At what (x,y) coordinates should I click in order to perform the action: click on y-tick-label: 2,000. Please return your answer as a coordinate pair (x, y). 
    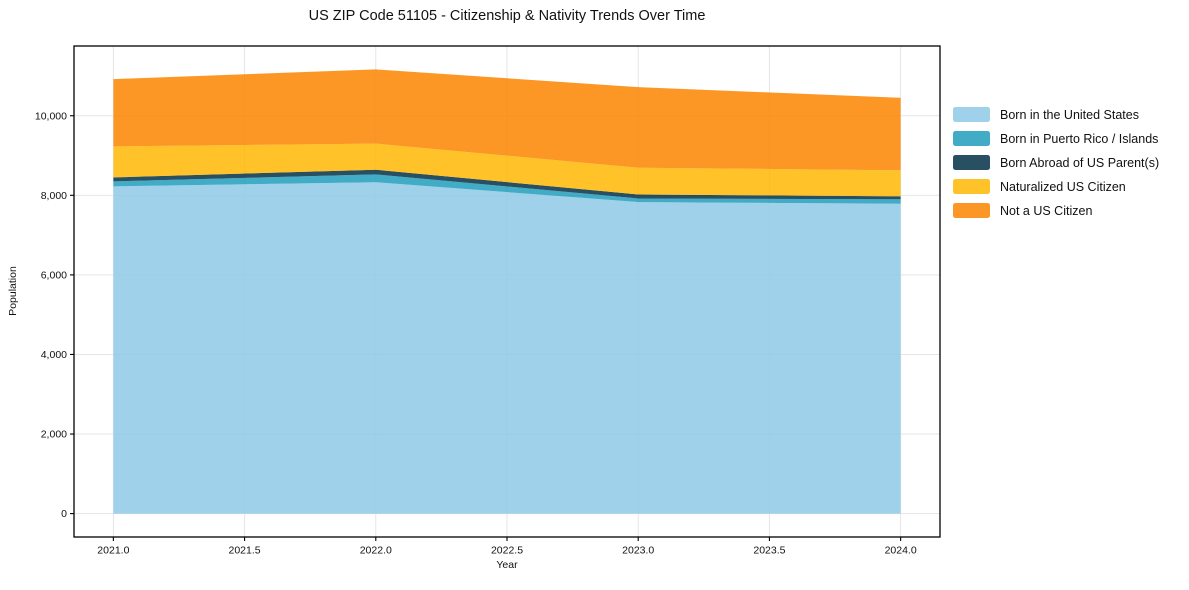
    Looking at the image, I should click on (54, 435).